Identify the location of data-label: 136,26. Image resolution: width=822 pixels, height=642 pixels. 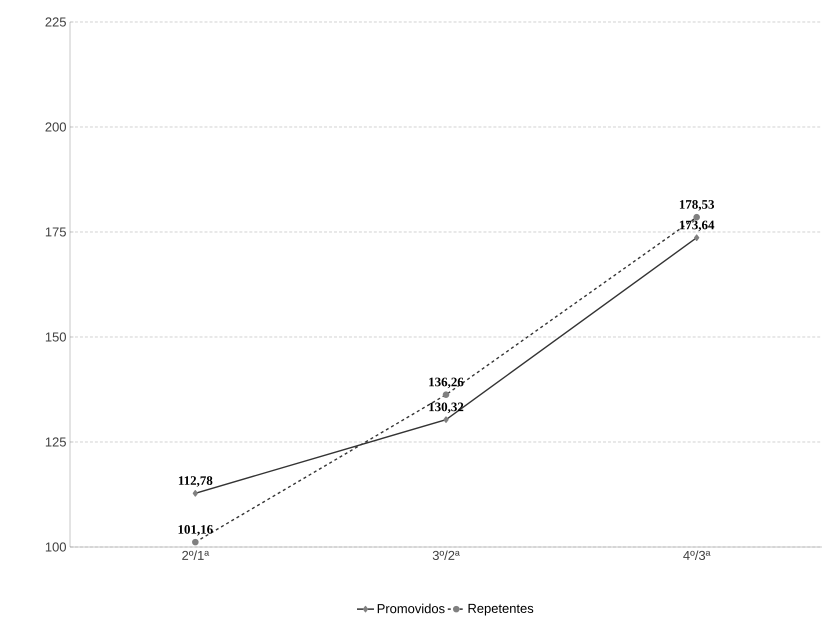
(446, 383).